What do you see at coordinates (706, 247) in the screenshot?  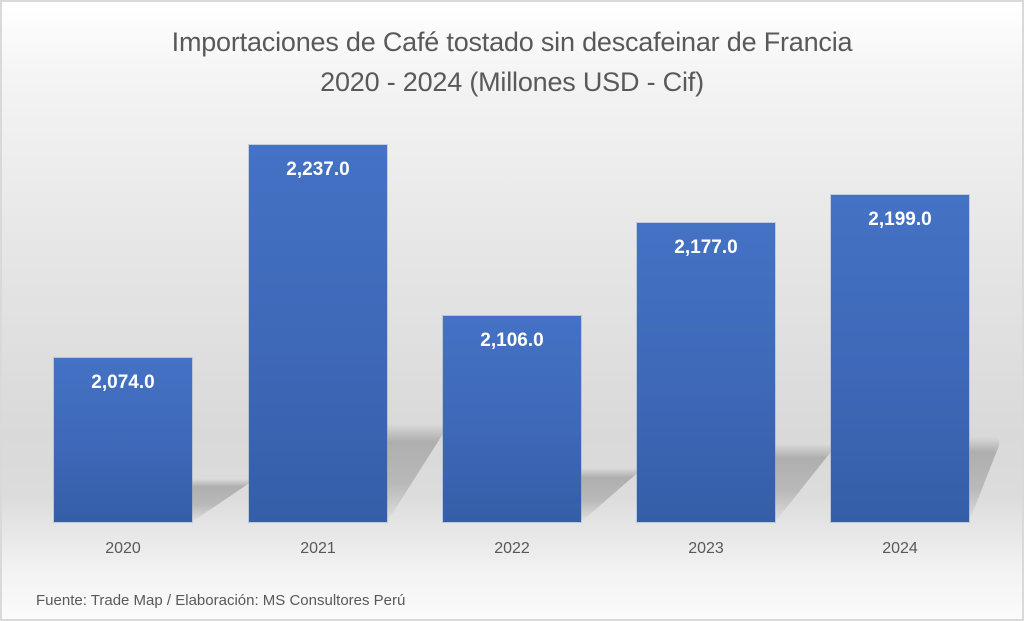 I see `data-label: 2,177.0` at bounding box center [706, 247].